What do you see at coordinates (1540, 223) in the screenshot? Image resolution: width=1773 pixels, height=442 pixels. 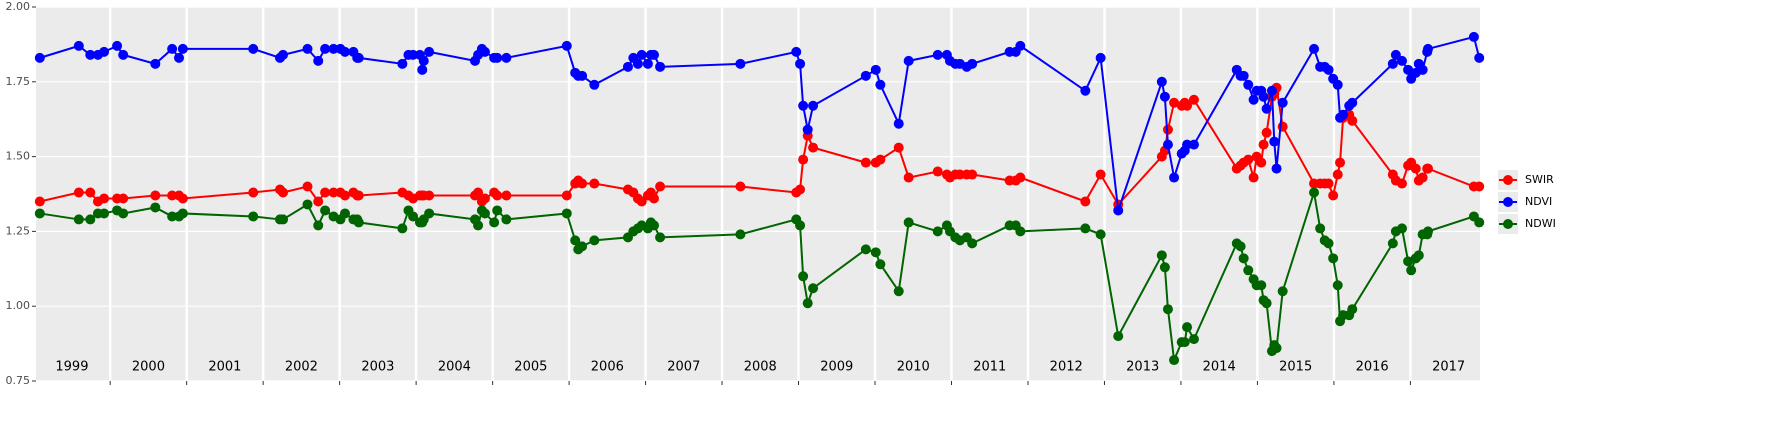 I see `legend-label: NDWI` at bounding box center [1540, 223].